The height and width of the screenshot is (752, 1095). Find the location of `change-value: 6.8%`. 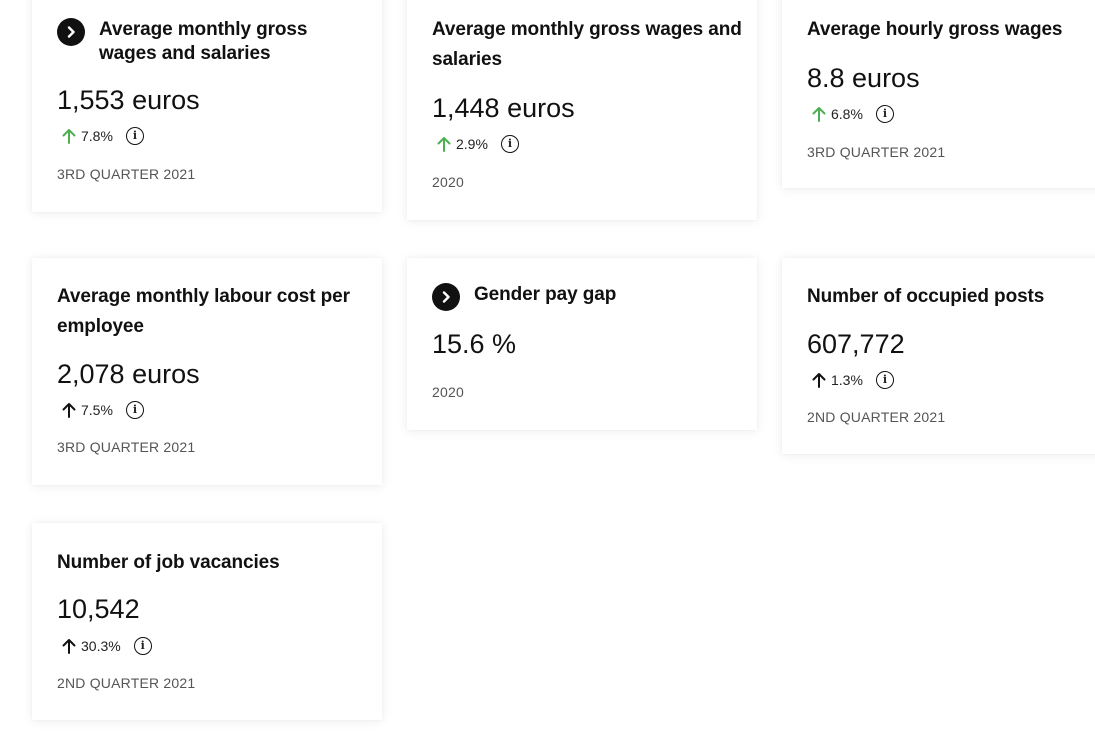

change-value: 6.8% is located at coordinates (847, 114).